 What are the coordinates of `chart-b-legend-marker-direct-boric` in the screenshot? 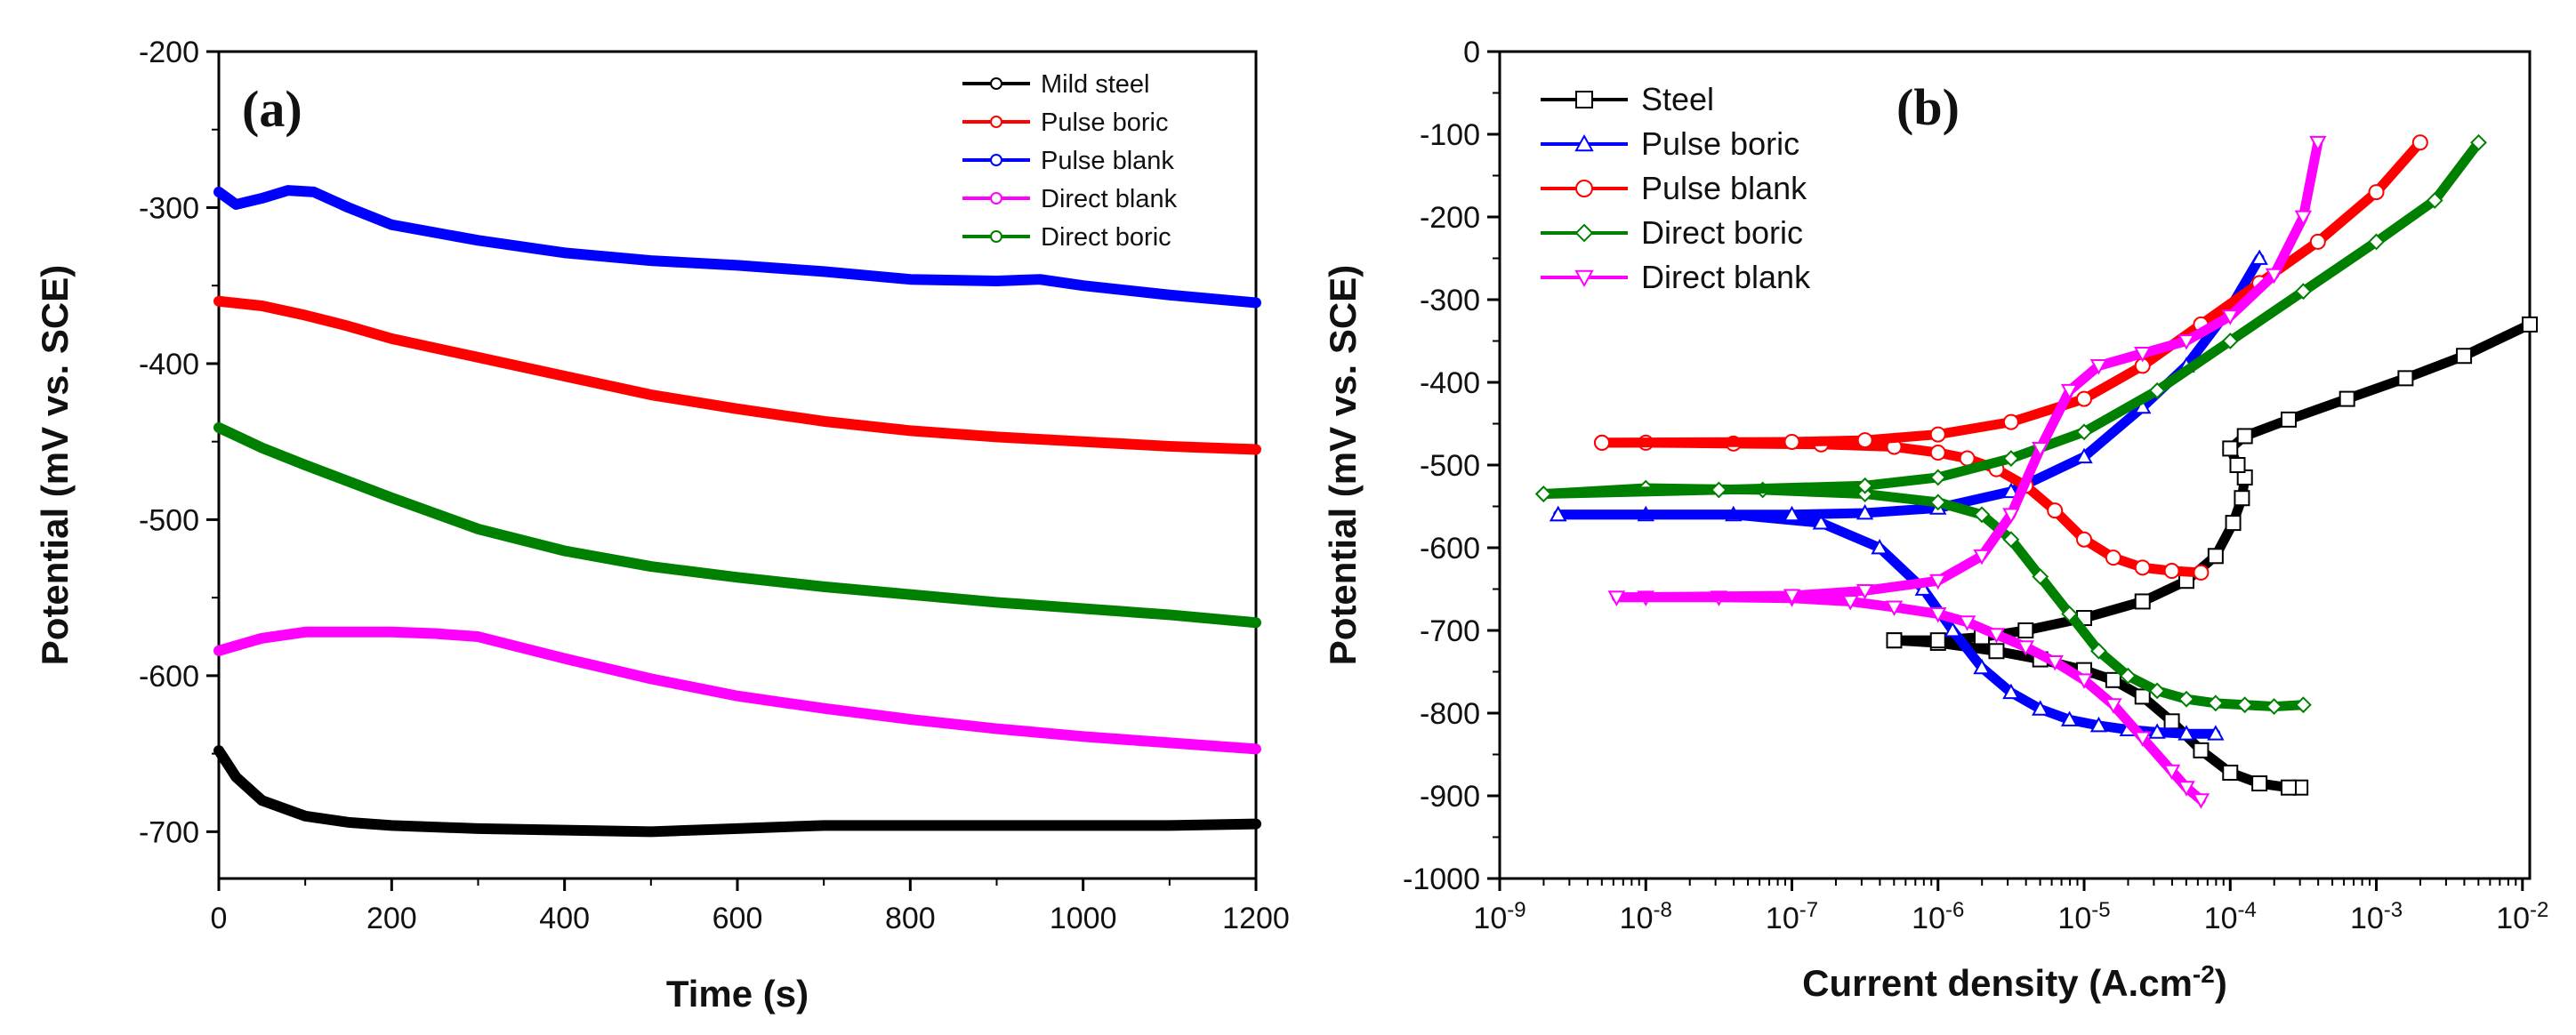 It's located at (1584, 233).